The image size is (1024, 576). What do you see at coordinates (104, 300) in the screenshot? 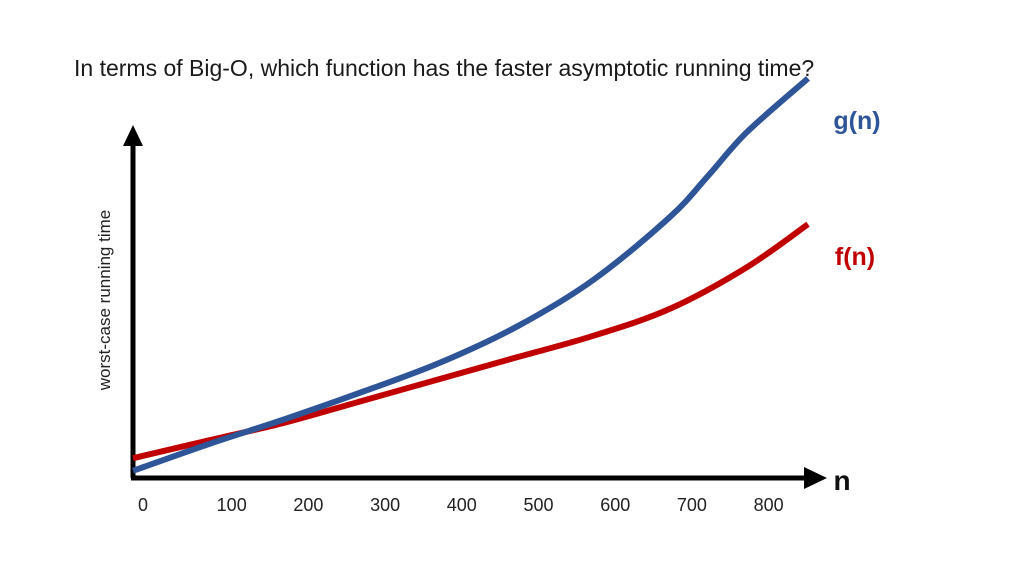
I see `y-axis-label: worst-case running time` at bounding box center [104, 300].